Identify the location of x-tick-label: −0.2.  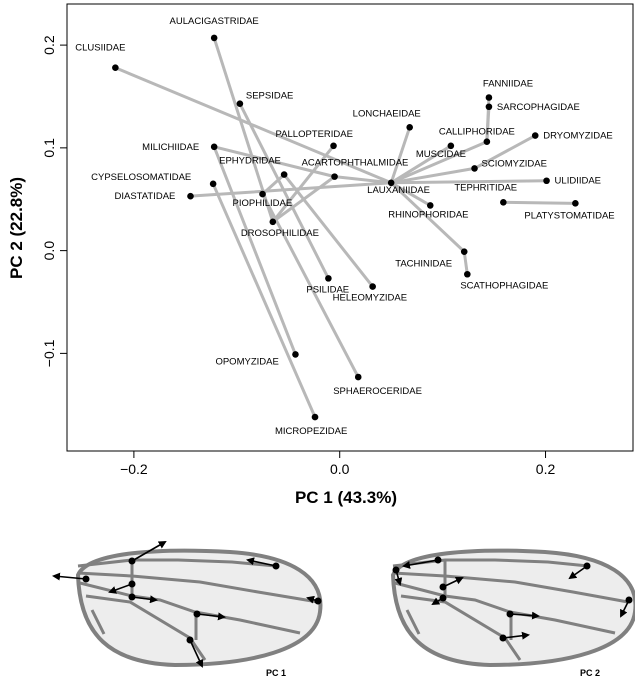
(134, 469).